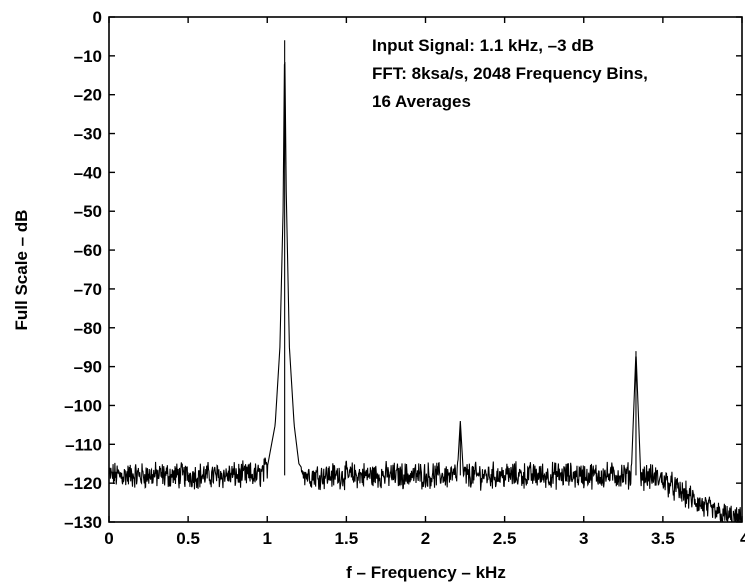  What do you see at coordinates (426, 572) in the screenshot?
I see `x-axis-title: f – Frequency – kHz` at bounding box center [426, 572].